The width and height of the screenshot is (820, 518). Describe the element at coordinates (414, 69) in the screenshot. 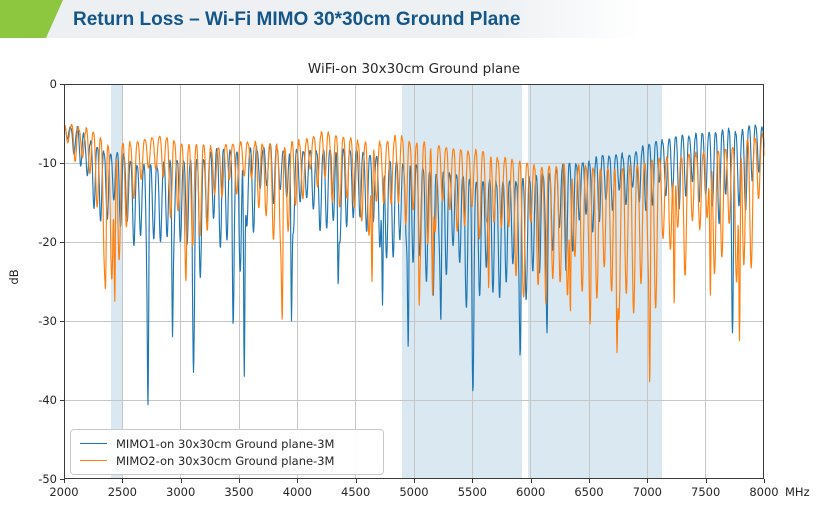

I see `chart-title: WiFi-on 30x30cm Ground plane` at that location.